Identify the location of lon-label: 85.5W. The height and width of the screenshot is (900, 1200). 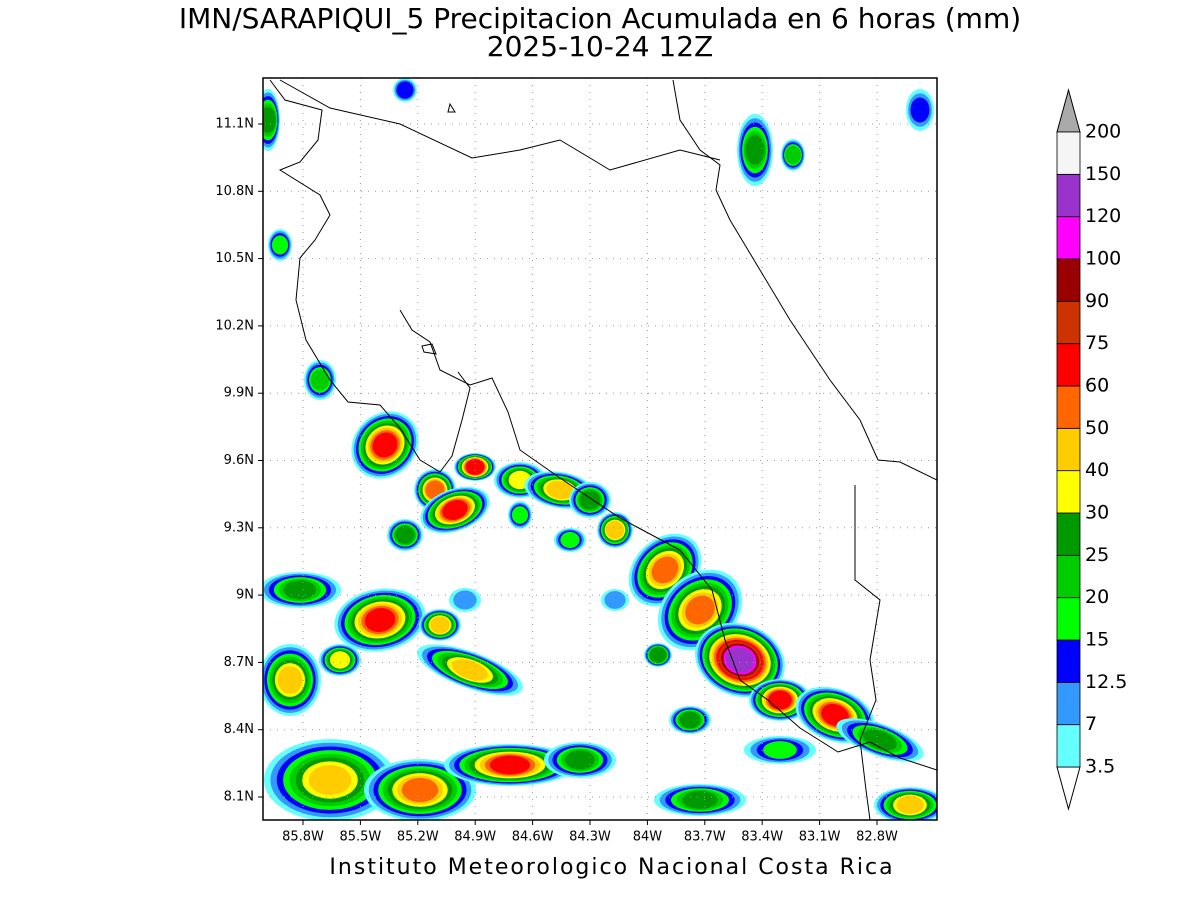
(360, 837).